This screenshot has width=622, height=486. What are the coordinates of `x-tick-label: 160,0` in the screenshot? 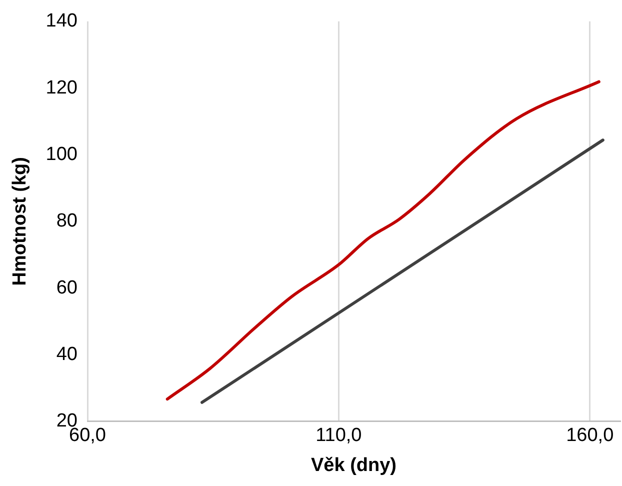 It's located at (590, 435).